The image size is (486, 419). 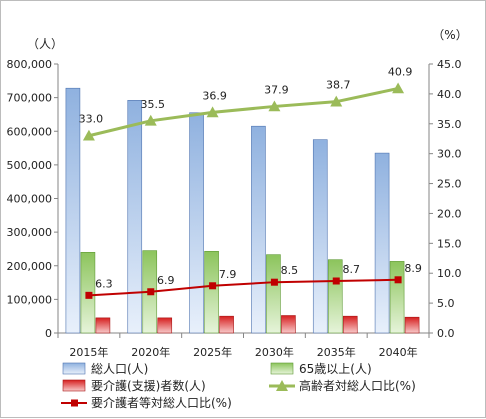 What do you see at coordinates (30, 232) in the screenshot?
I see `left-tick-label: 300,000` at bounding box center [30, 232].